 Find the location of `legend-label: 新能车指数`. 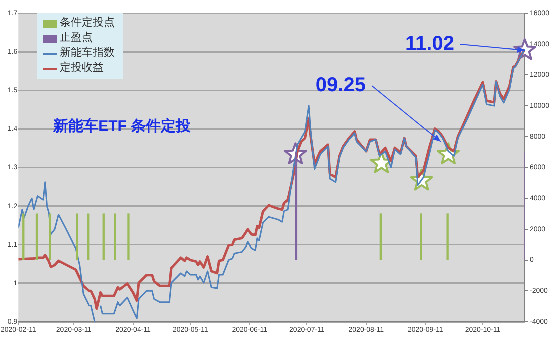

legend-label: 新能车指数 is located at coordinates (87, 53).